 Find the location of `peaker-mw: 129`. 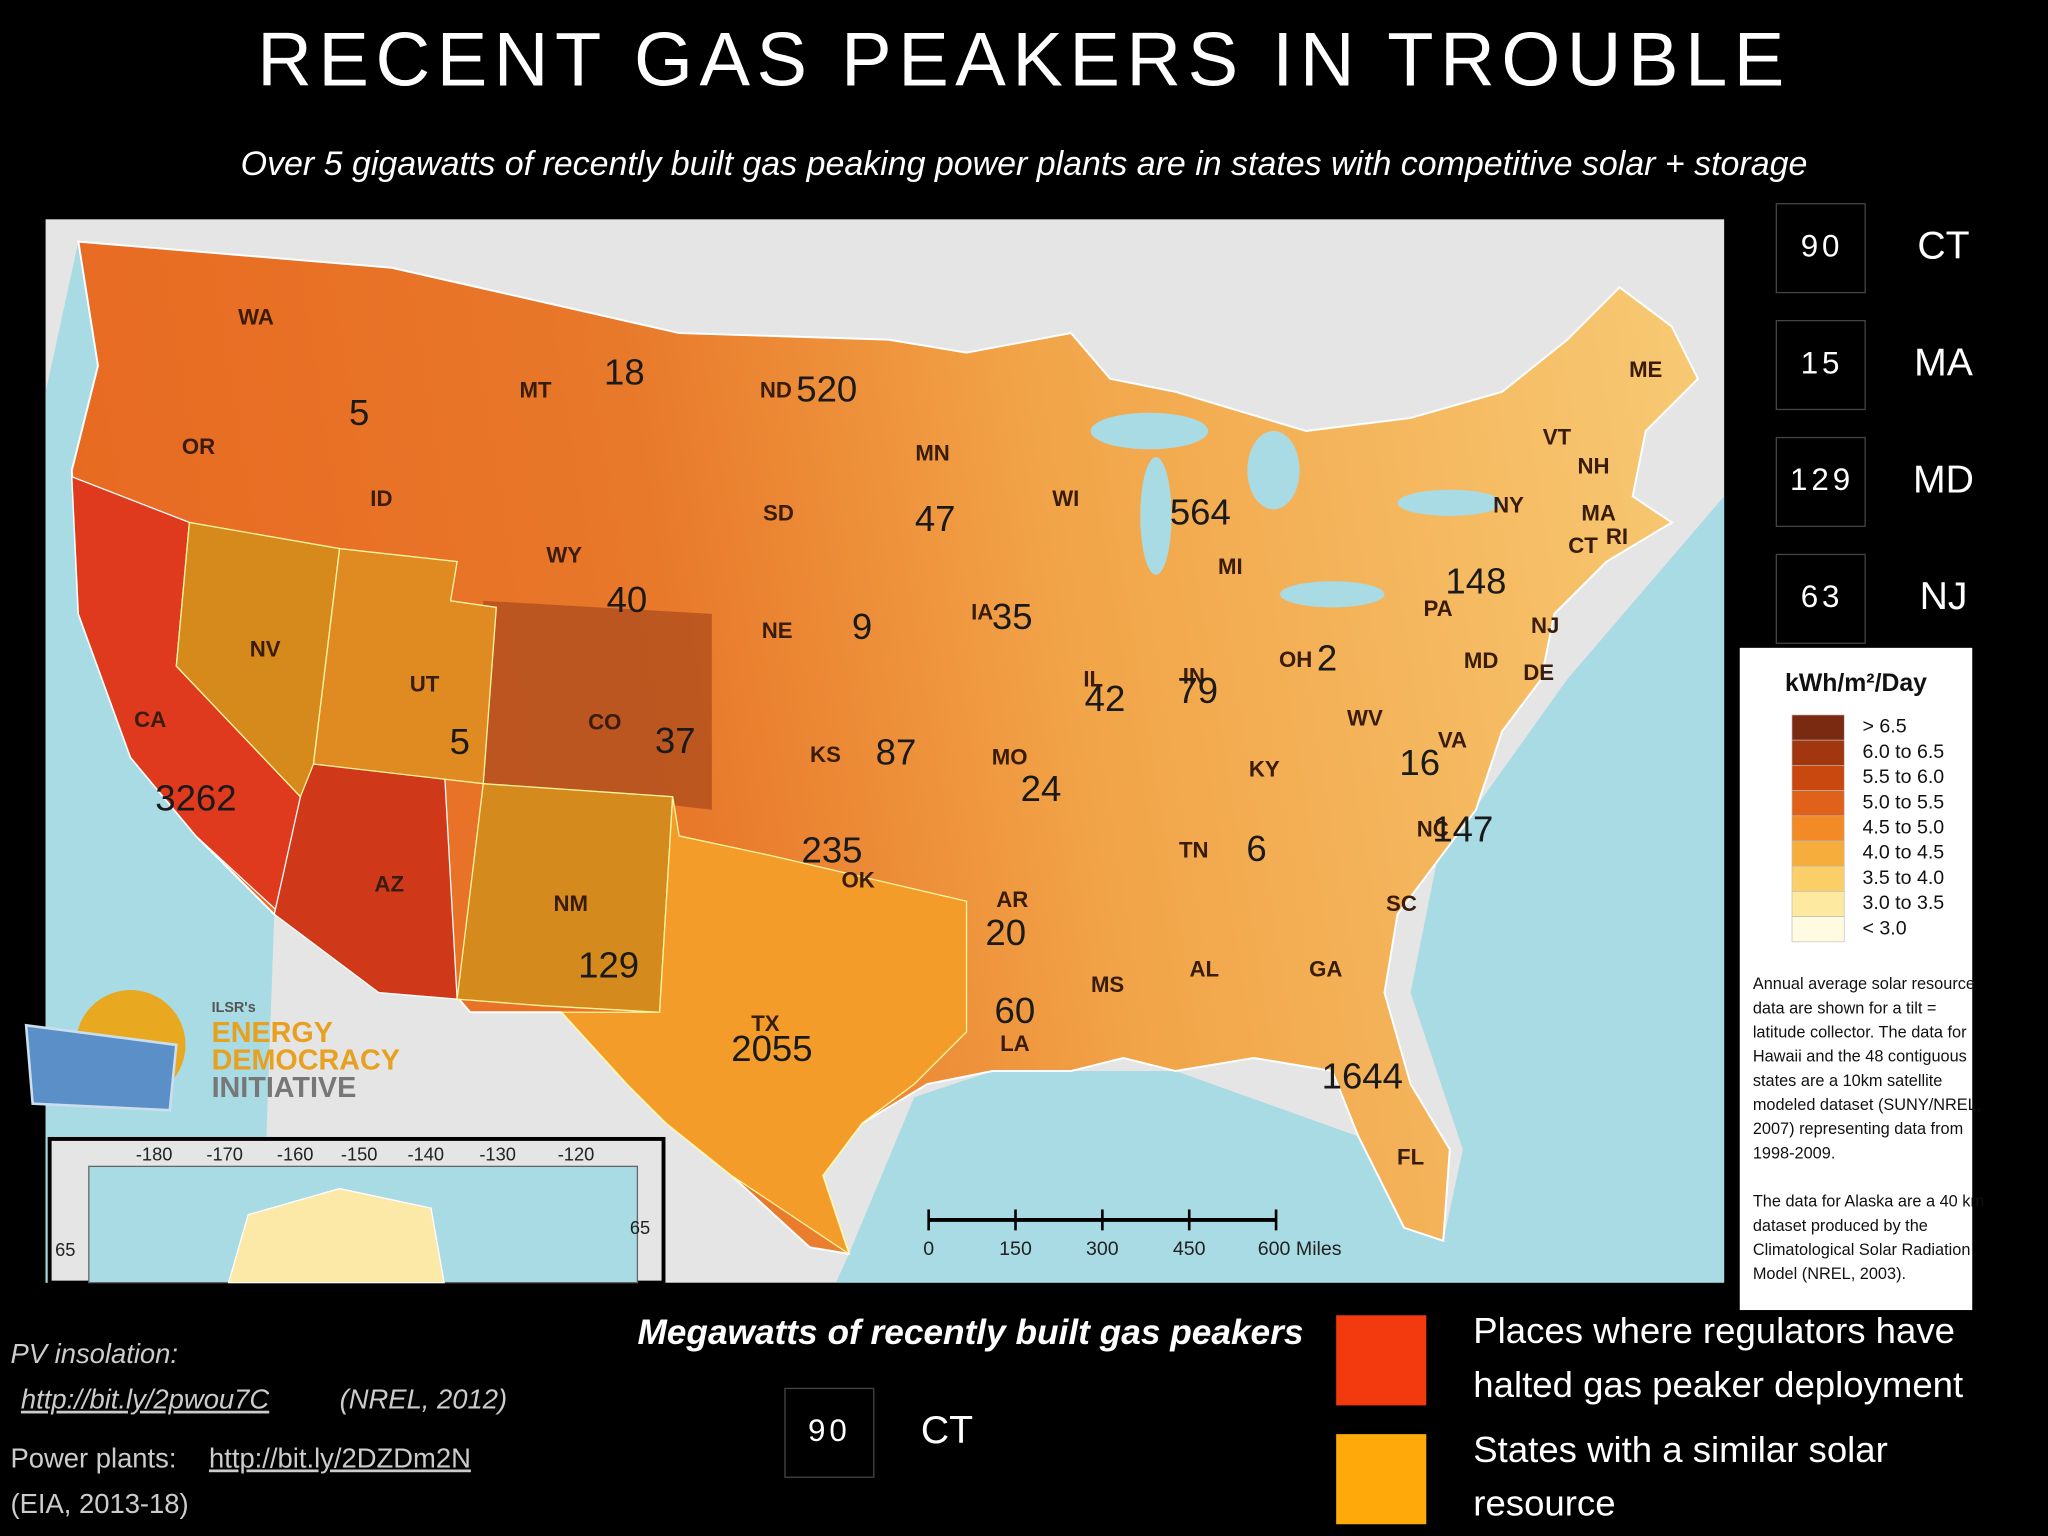

peaker-mw: 129 is located at coordinates (608, 964).